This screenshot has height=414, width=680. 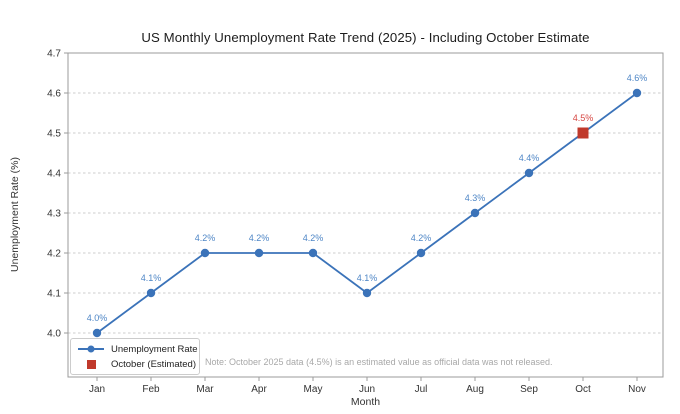 What do you see at coordinates (54, 174) in the screenshot?
I see `svg-text: 4.4` at bounding box center [54, 174].